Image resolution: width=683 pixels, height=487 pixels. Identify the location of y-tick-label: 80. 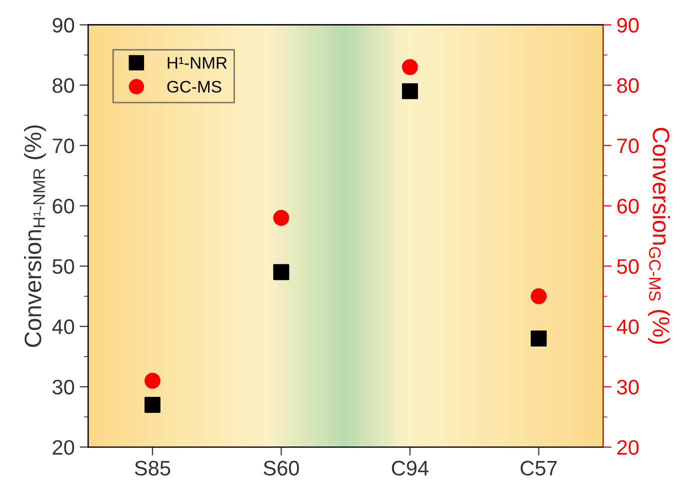
(63, 85).